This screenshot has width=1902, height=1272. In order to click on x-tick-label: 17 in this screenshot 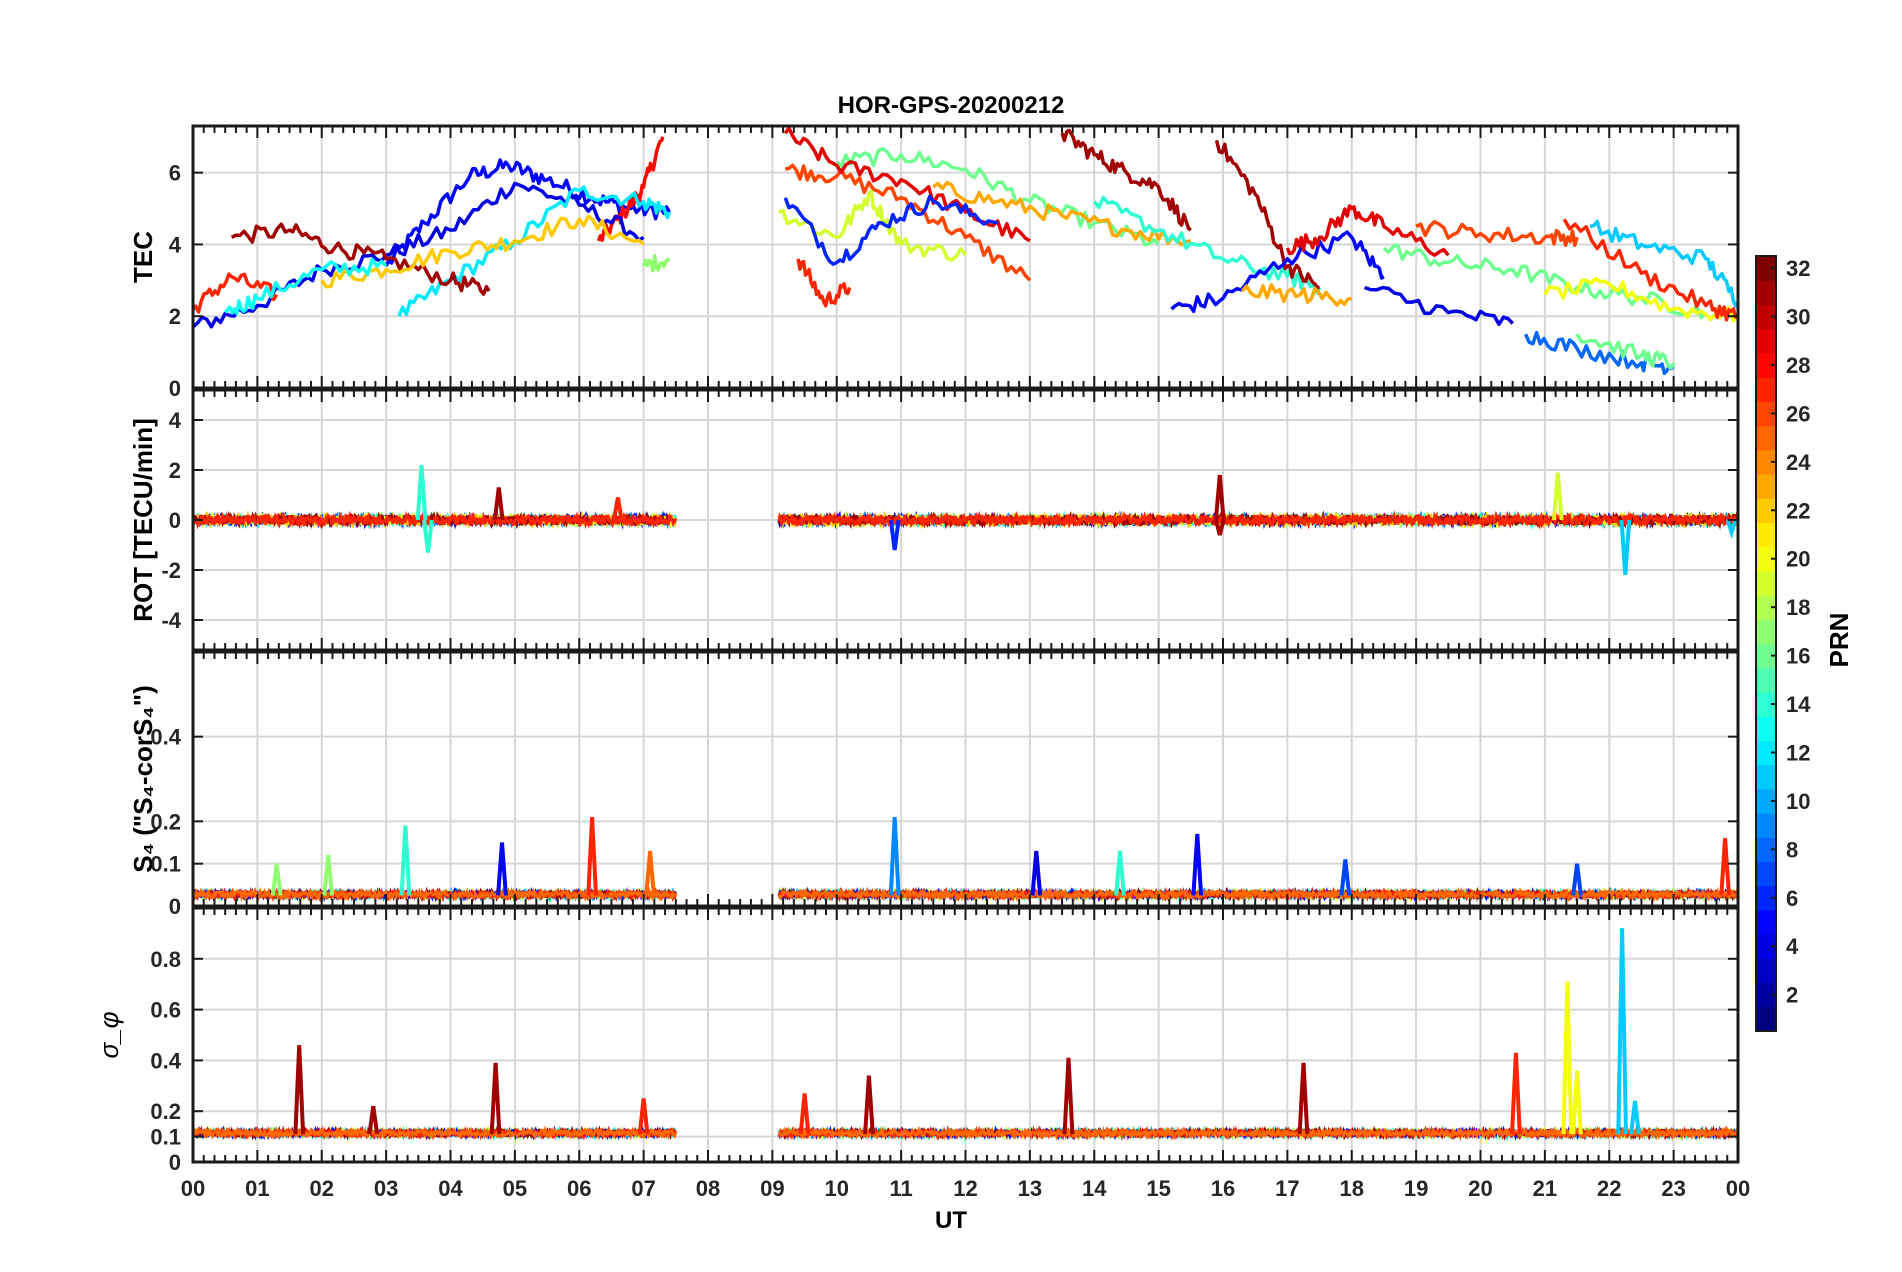, I will do `click(1287, 1188)`.